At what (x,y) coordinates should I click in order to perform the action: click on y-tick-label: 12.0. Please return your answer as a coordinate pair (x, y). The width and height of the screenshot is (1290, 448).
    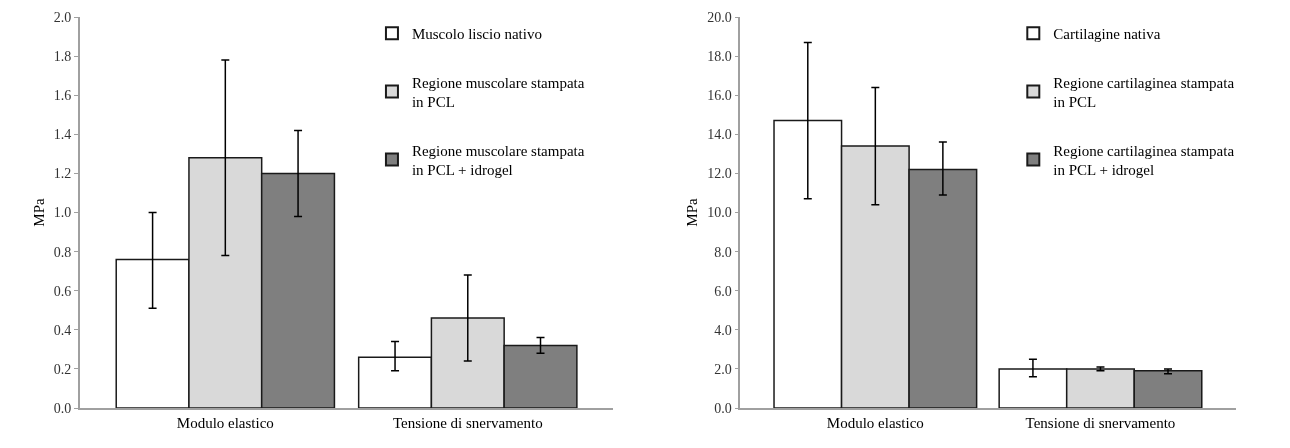
    Looking at the image, I should click on (719, 174).